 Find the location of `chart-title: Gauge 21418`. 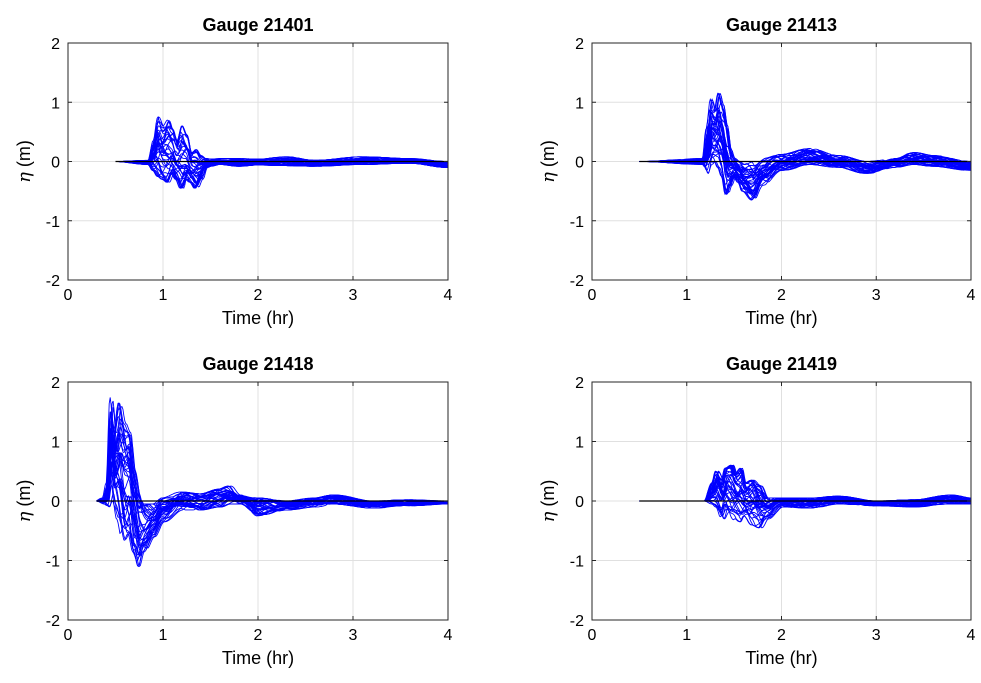

chart-title: Gauge 21418 is located at coordinates (257, 364).